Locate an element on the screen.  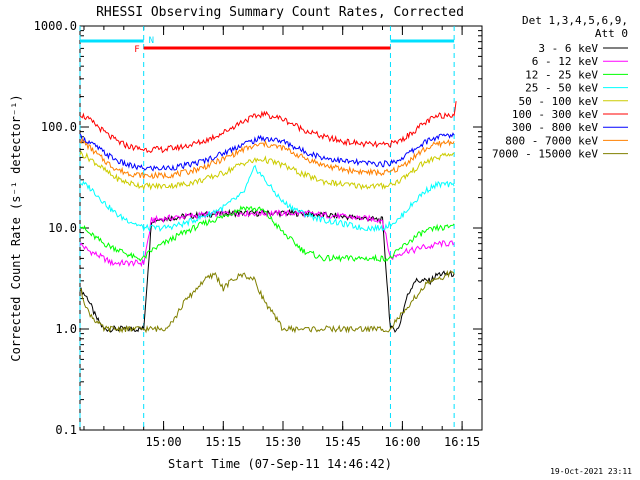
legend-label-2: 12 - 25 keV is located at coordinates (561, 74).